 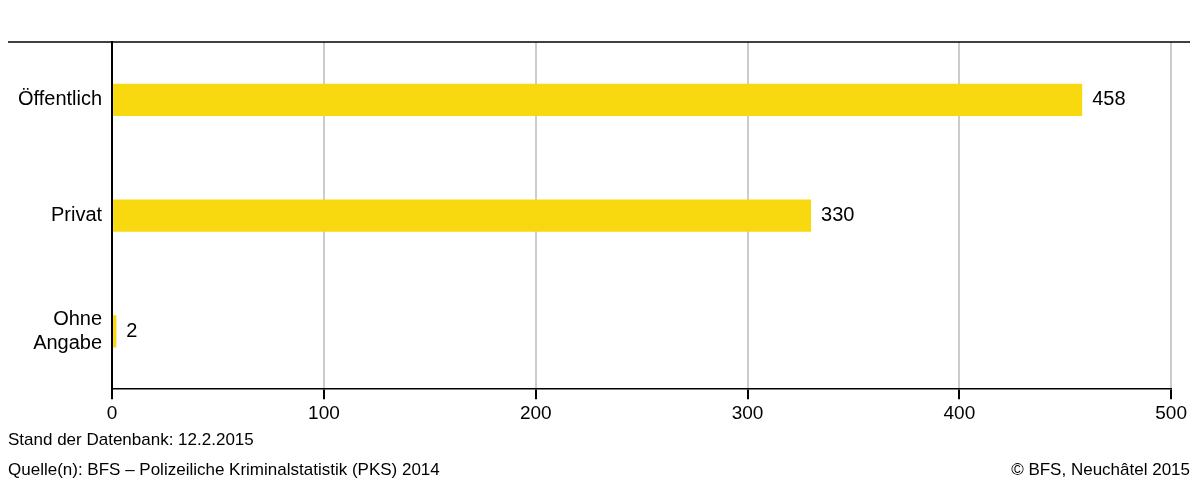 I want to click on x-tick-label: 300, so click(x=747, y=412).